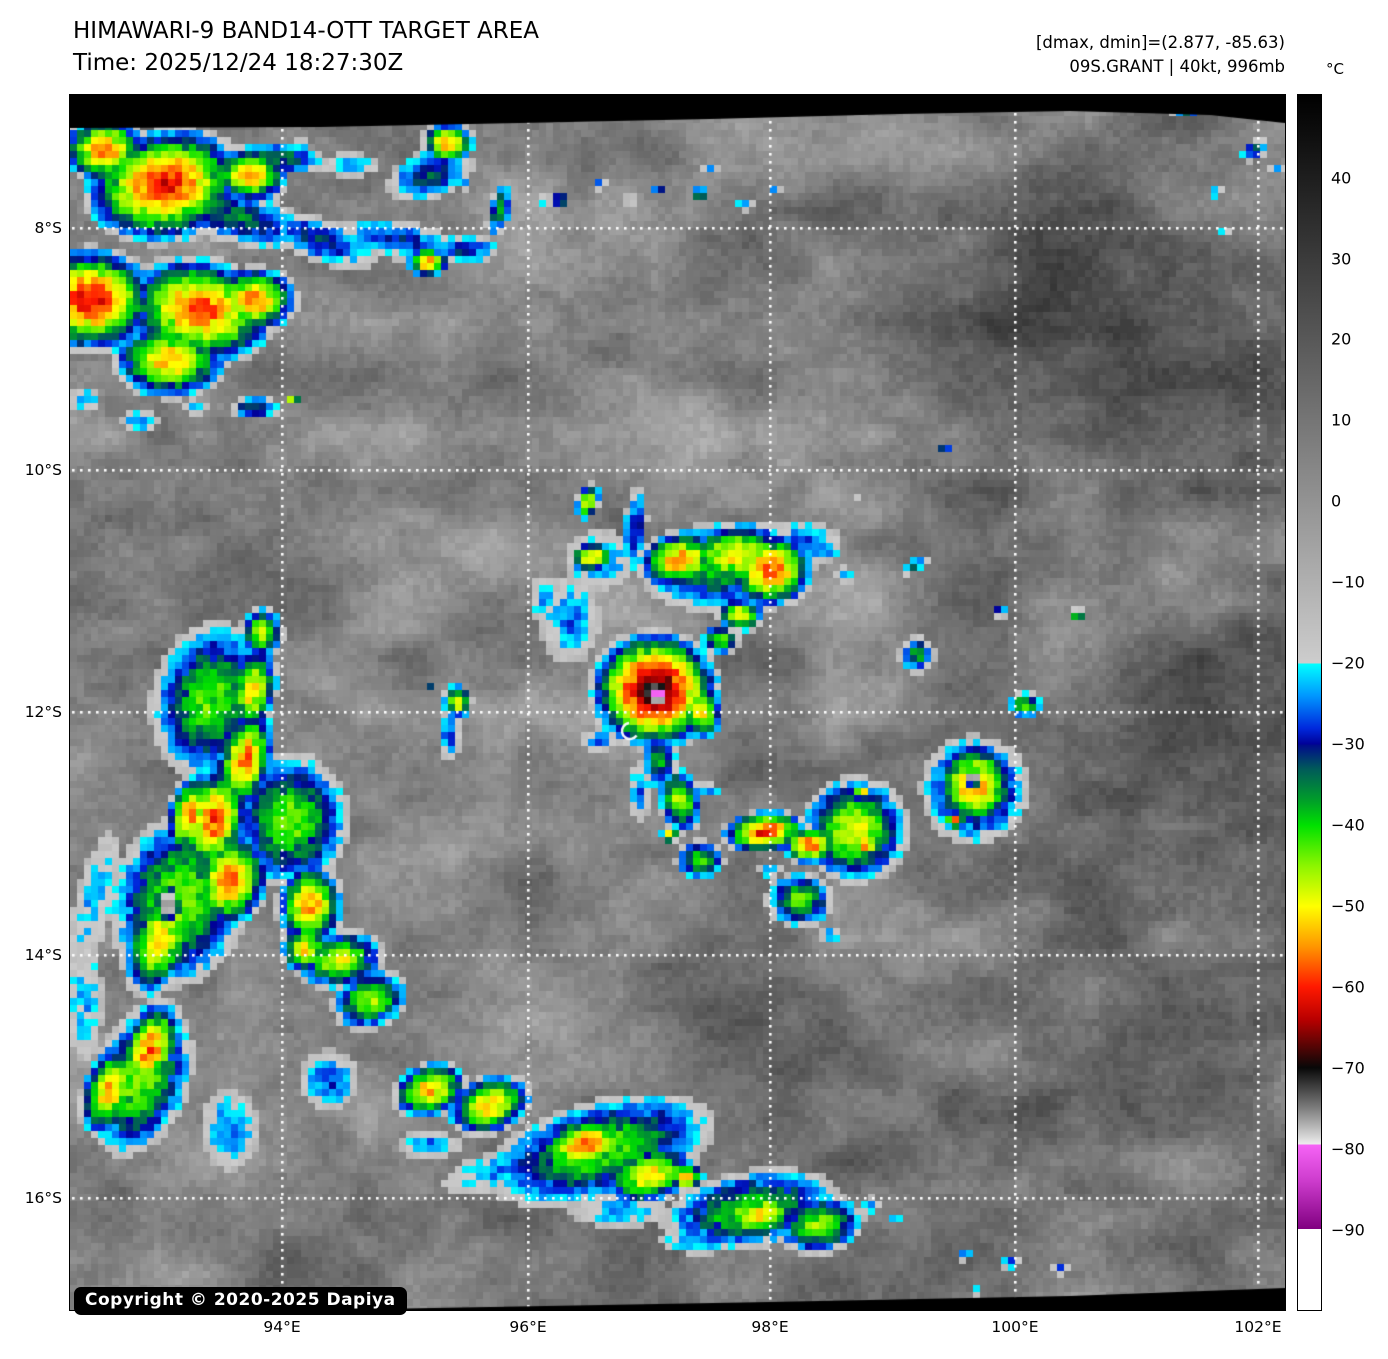 The image size is (1388, 1359). Describe the element at coordinates (1160, 42) in the screenshot. I see `dmax-dmin-readout: [dmax, dmin]=(2.877, -85.63)` at that location.